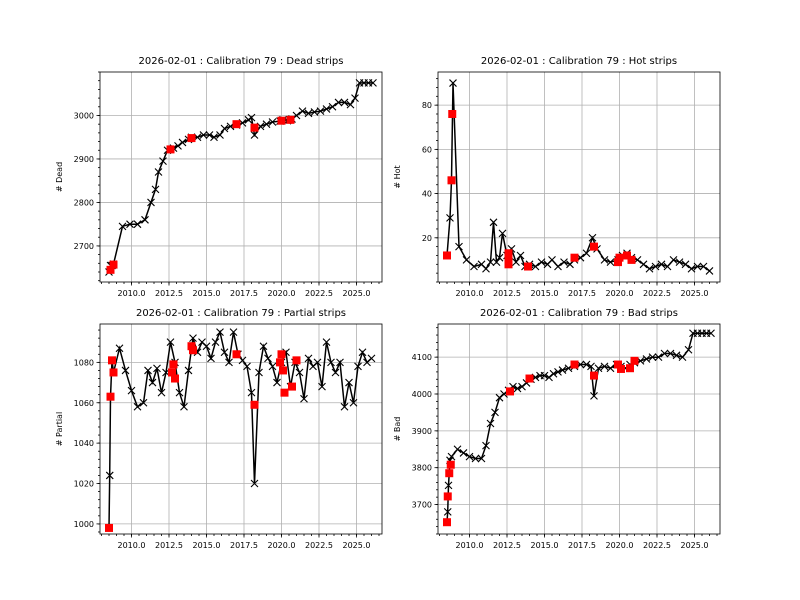  I want to click on grid, so click(241, 429).